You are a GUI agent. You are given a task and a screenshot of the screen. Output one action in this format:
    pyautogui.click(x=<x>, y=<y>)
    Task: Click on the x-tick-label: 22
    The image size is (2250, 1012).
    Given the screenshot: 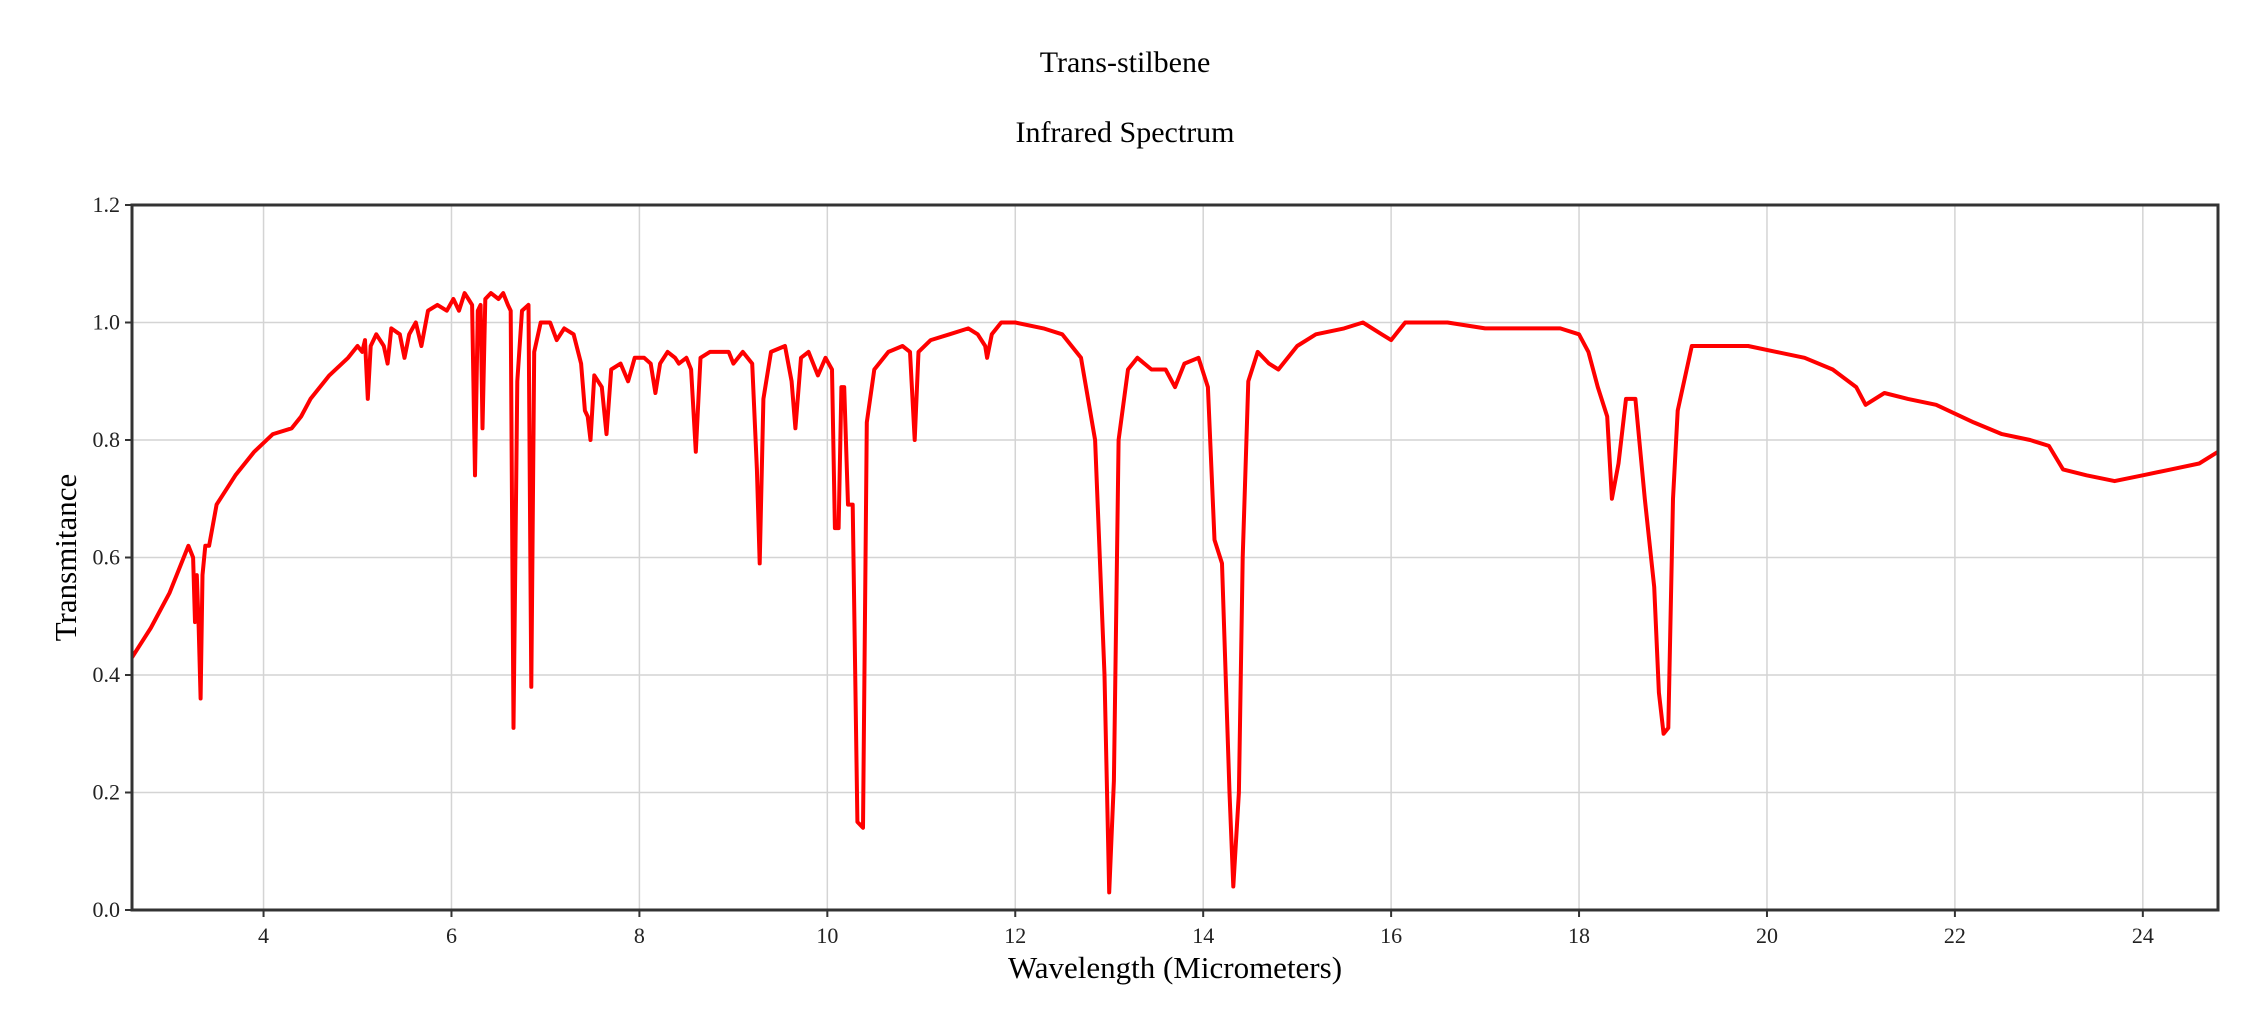 What is the action you would take?
    pyautogui.click(x=1955, y=935)
    